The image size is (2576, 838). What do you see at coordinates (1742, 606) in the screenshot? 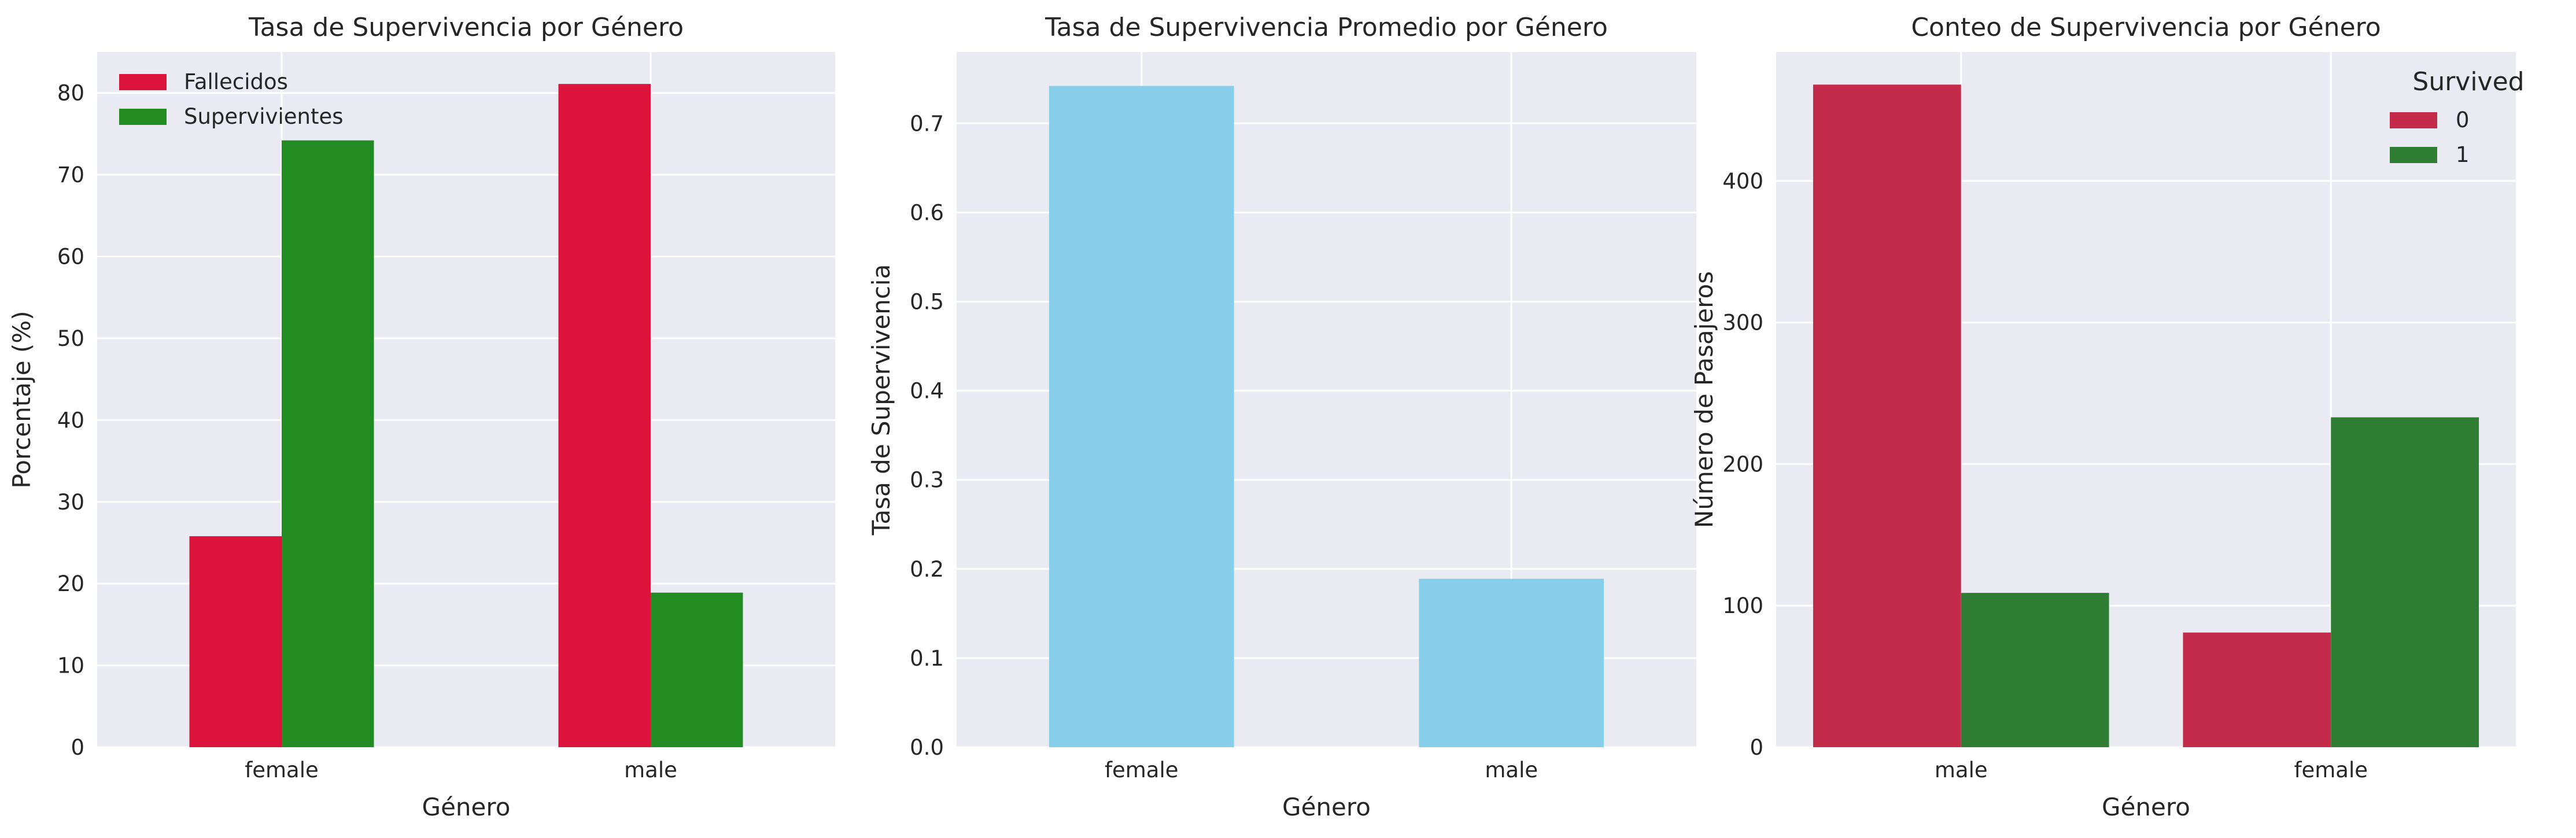
I see `y-tick-100: 100` at bounding box center [1742, 606].